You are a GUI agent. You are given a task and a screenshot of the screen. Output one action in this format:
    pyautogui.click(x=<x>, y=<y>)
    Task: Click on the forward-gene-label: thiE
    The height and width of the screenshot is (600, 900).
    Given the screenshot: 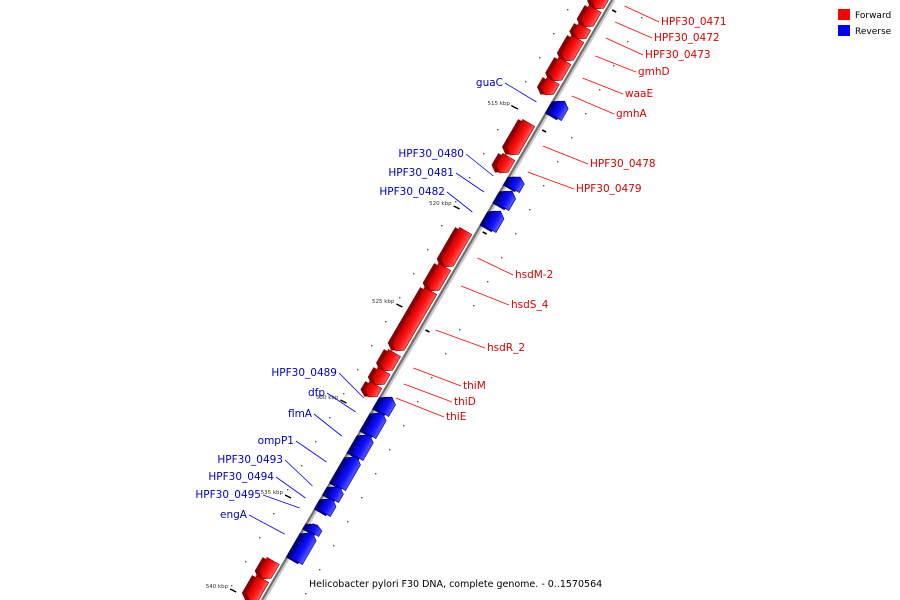 What is the action you would take?
    pyautogui.click(x=456, y=417)
    